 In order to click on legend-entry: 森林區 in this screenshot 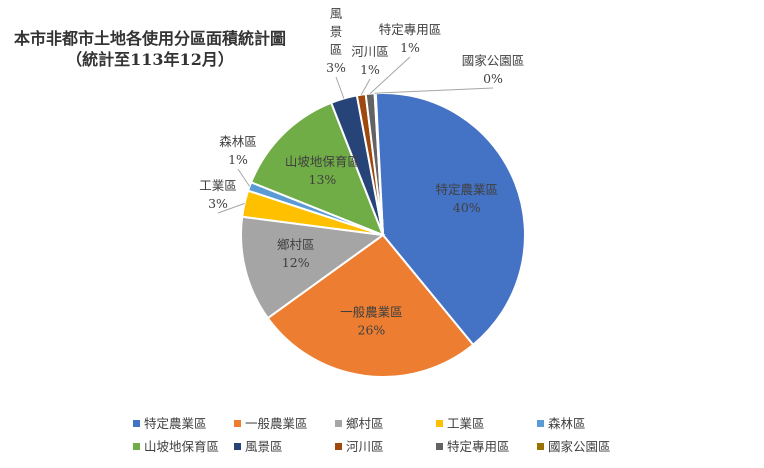, I will do `click(567, 423)`.